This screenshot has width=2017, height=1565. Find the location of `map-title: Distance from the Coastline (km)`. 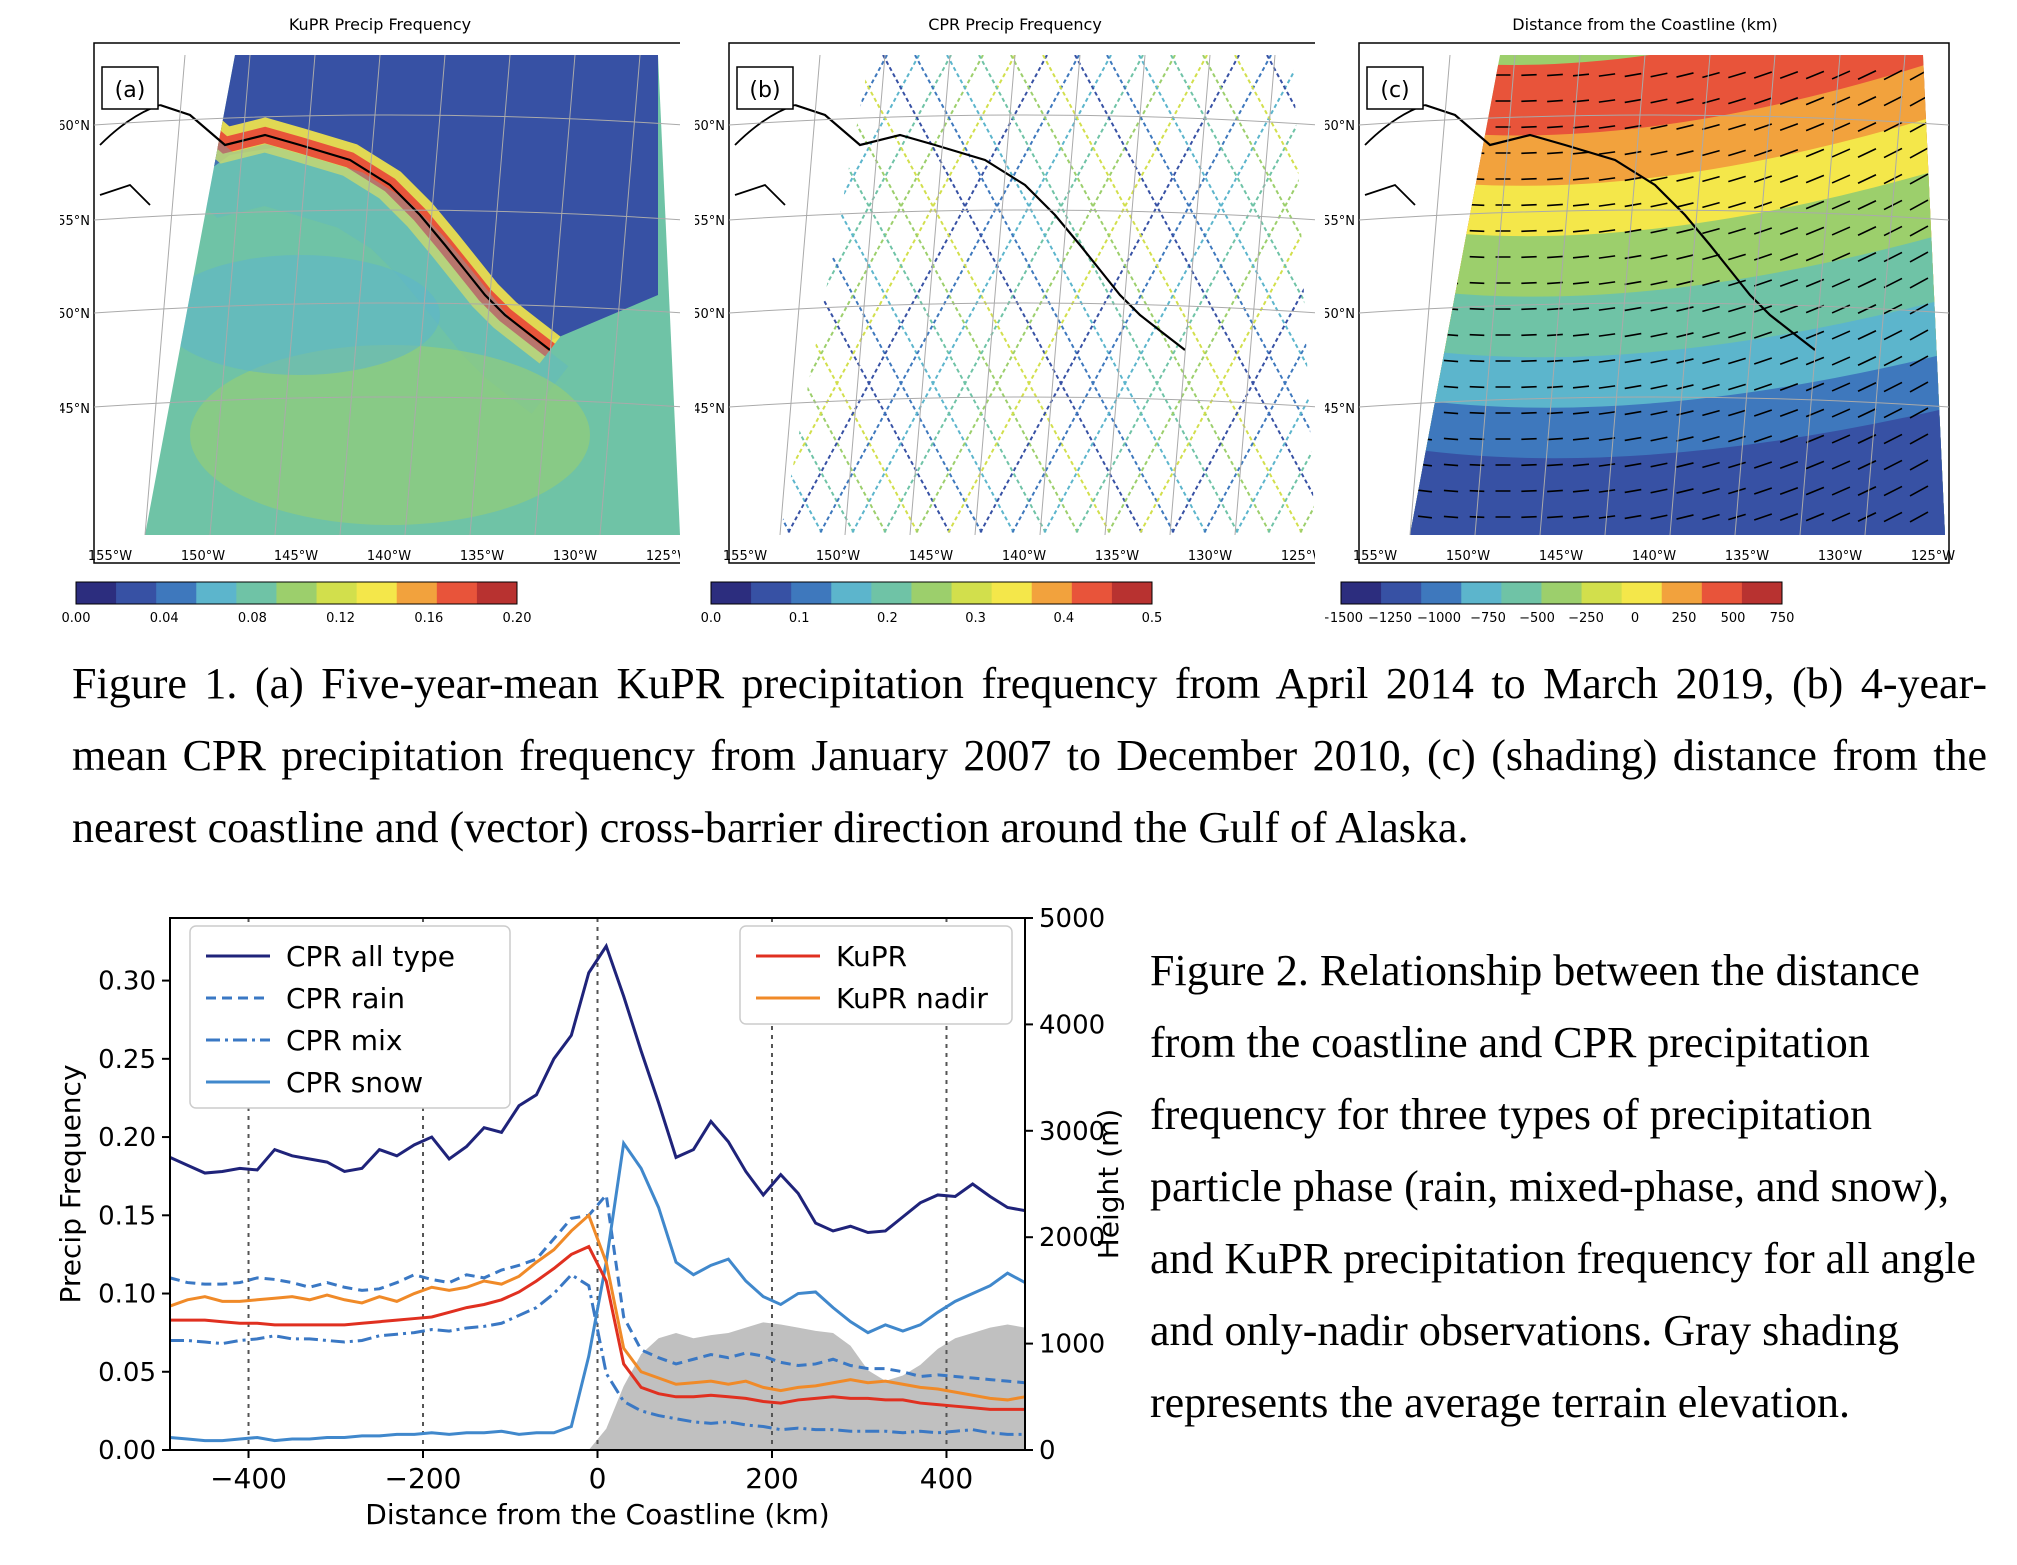

map-title: Distance from the Coastline (km) is located at coordinates (1644, 24).